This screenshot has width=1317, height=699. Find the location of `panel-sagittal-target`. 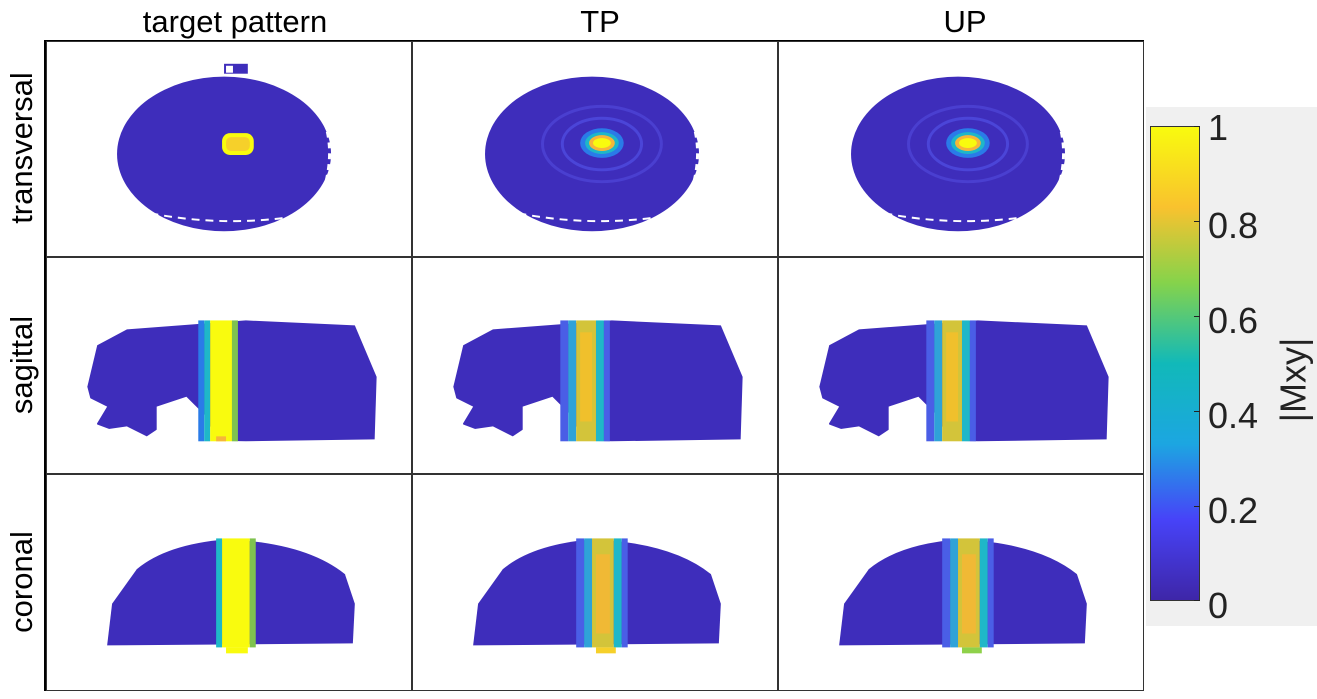

panel-sagittal-target is located at coordinates (229, 365).